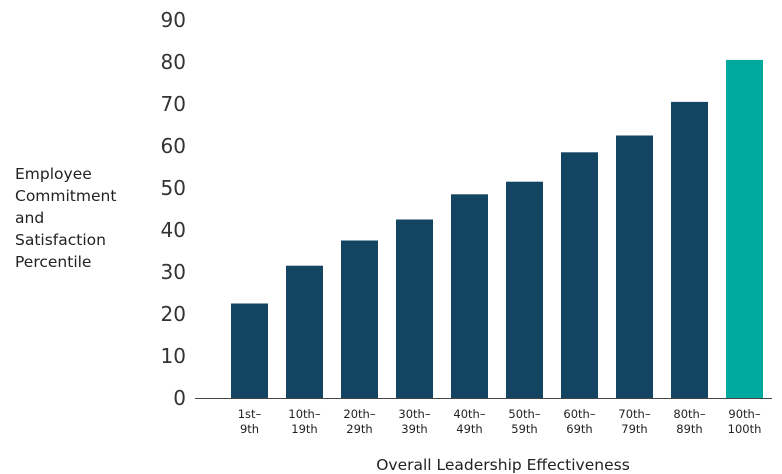 This screenshot has height=474, width=782. I want to click on x-tick-label: 39th, so click(414, 429).